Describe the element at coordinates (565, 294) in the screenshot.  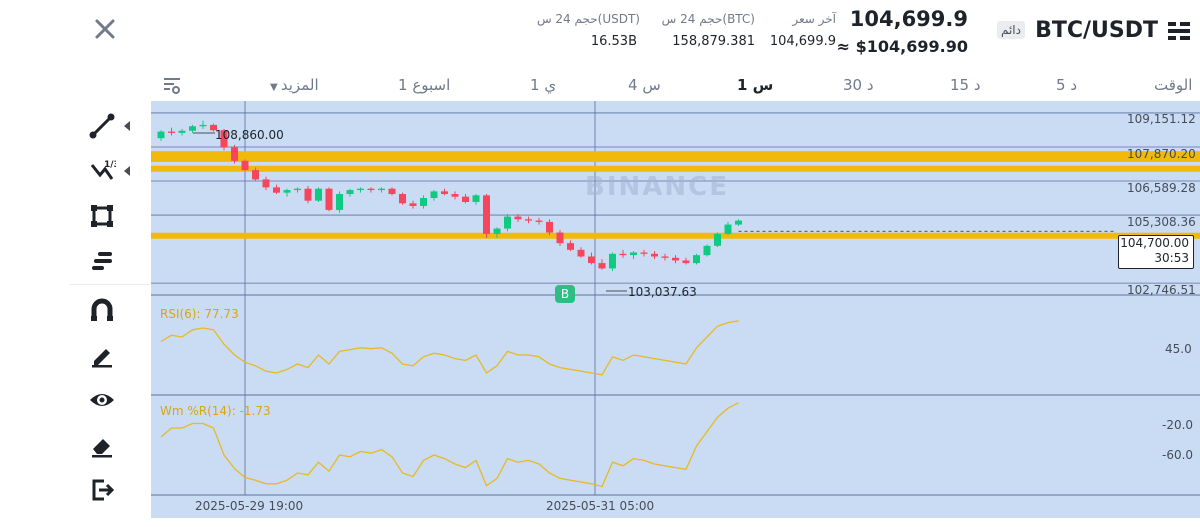
I see `buy-signal-marker: B` at that location.